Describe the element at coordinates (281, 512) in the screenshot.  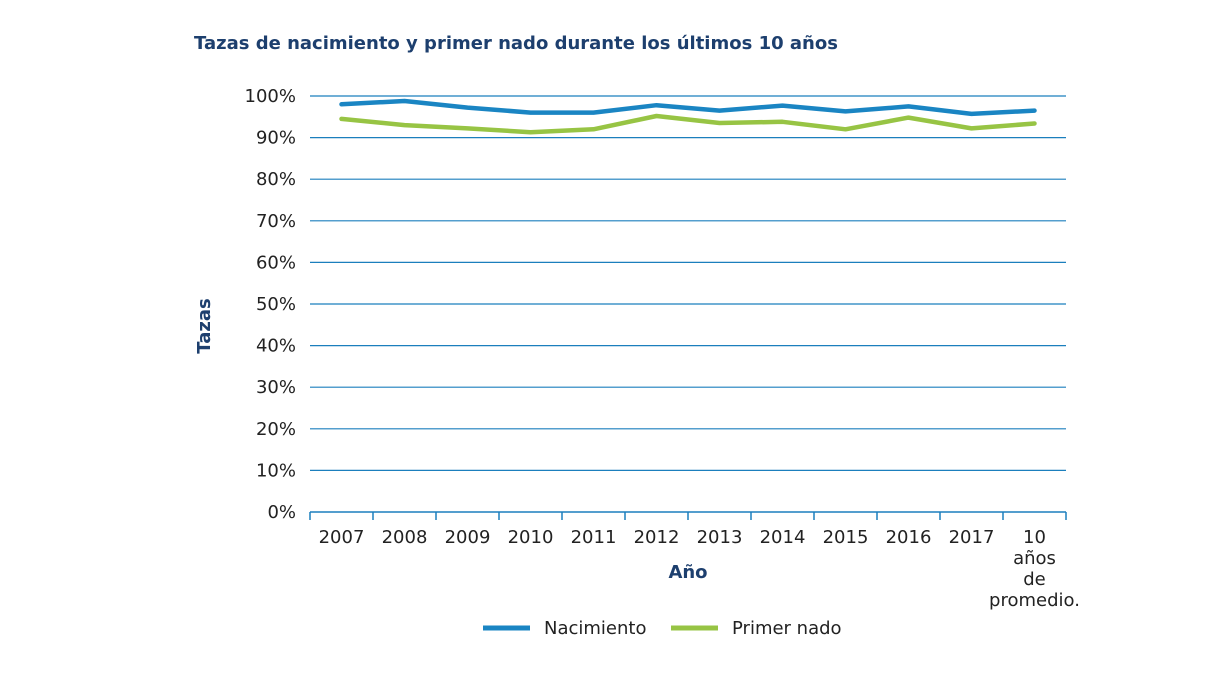
I see `y-tick-label: 0%` at that location.